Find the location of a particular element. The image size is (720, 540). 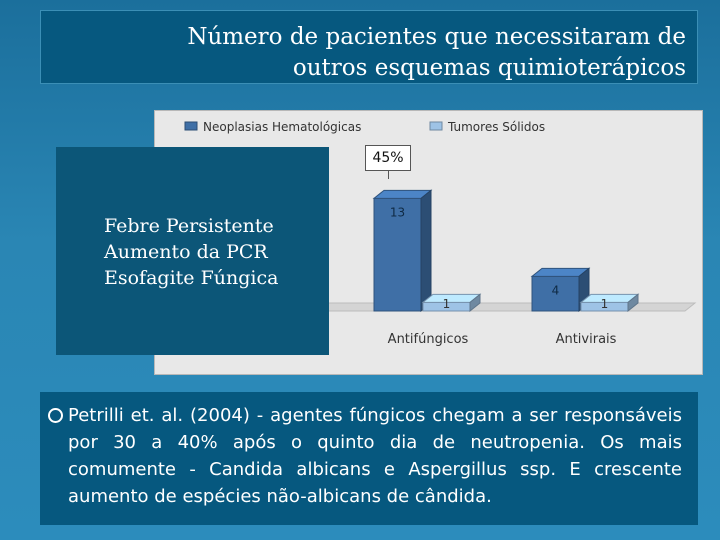

hollow-circle-icon is located at coordinates (55, 415).